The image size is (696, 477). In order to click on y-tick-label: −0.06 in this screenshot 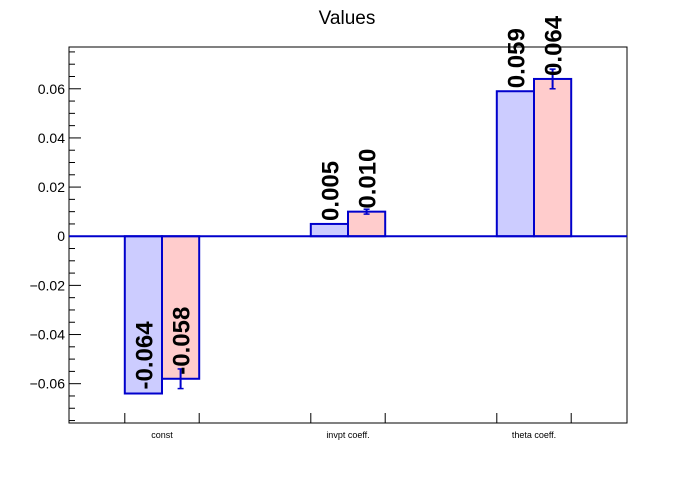, I will do `click(48, 384)`.